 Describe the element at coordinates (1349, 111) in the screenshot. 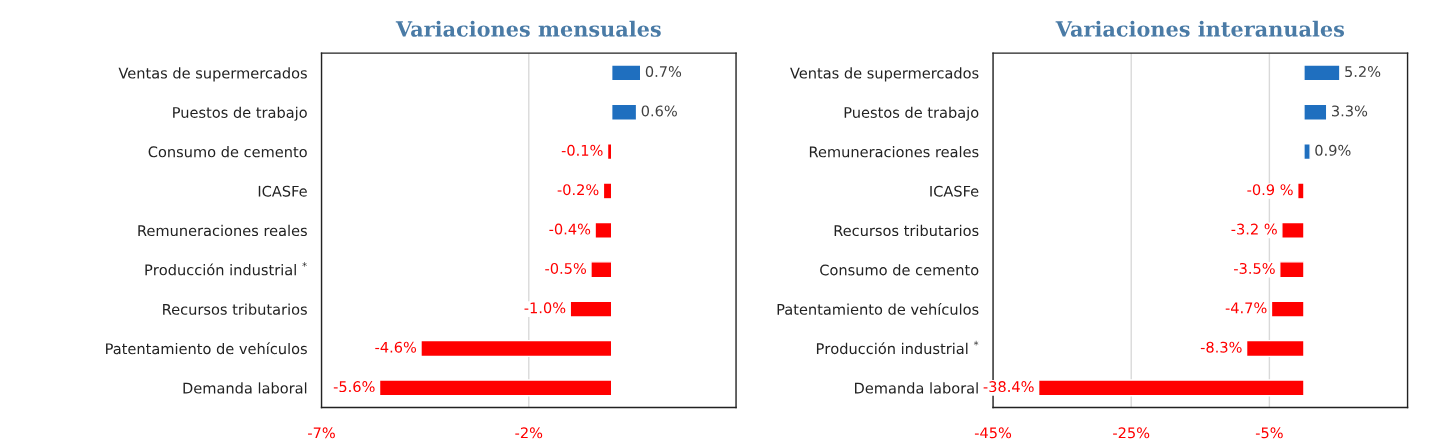

I see `data-label: 3.3%` at that location.